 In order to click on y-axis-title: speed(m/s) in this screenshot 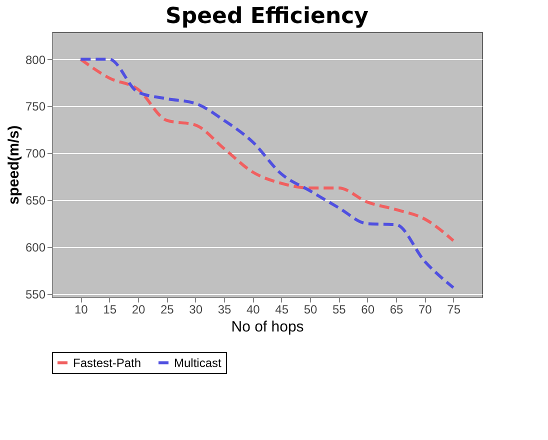, I will do `click(13, 165)`.